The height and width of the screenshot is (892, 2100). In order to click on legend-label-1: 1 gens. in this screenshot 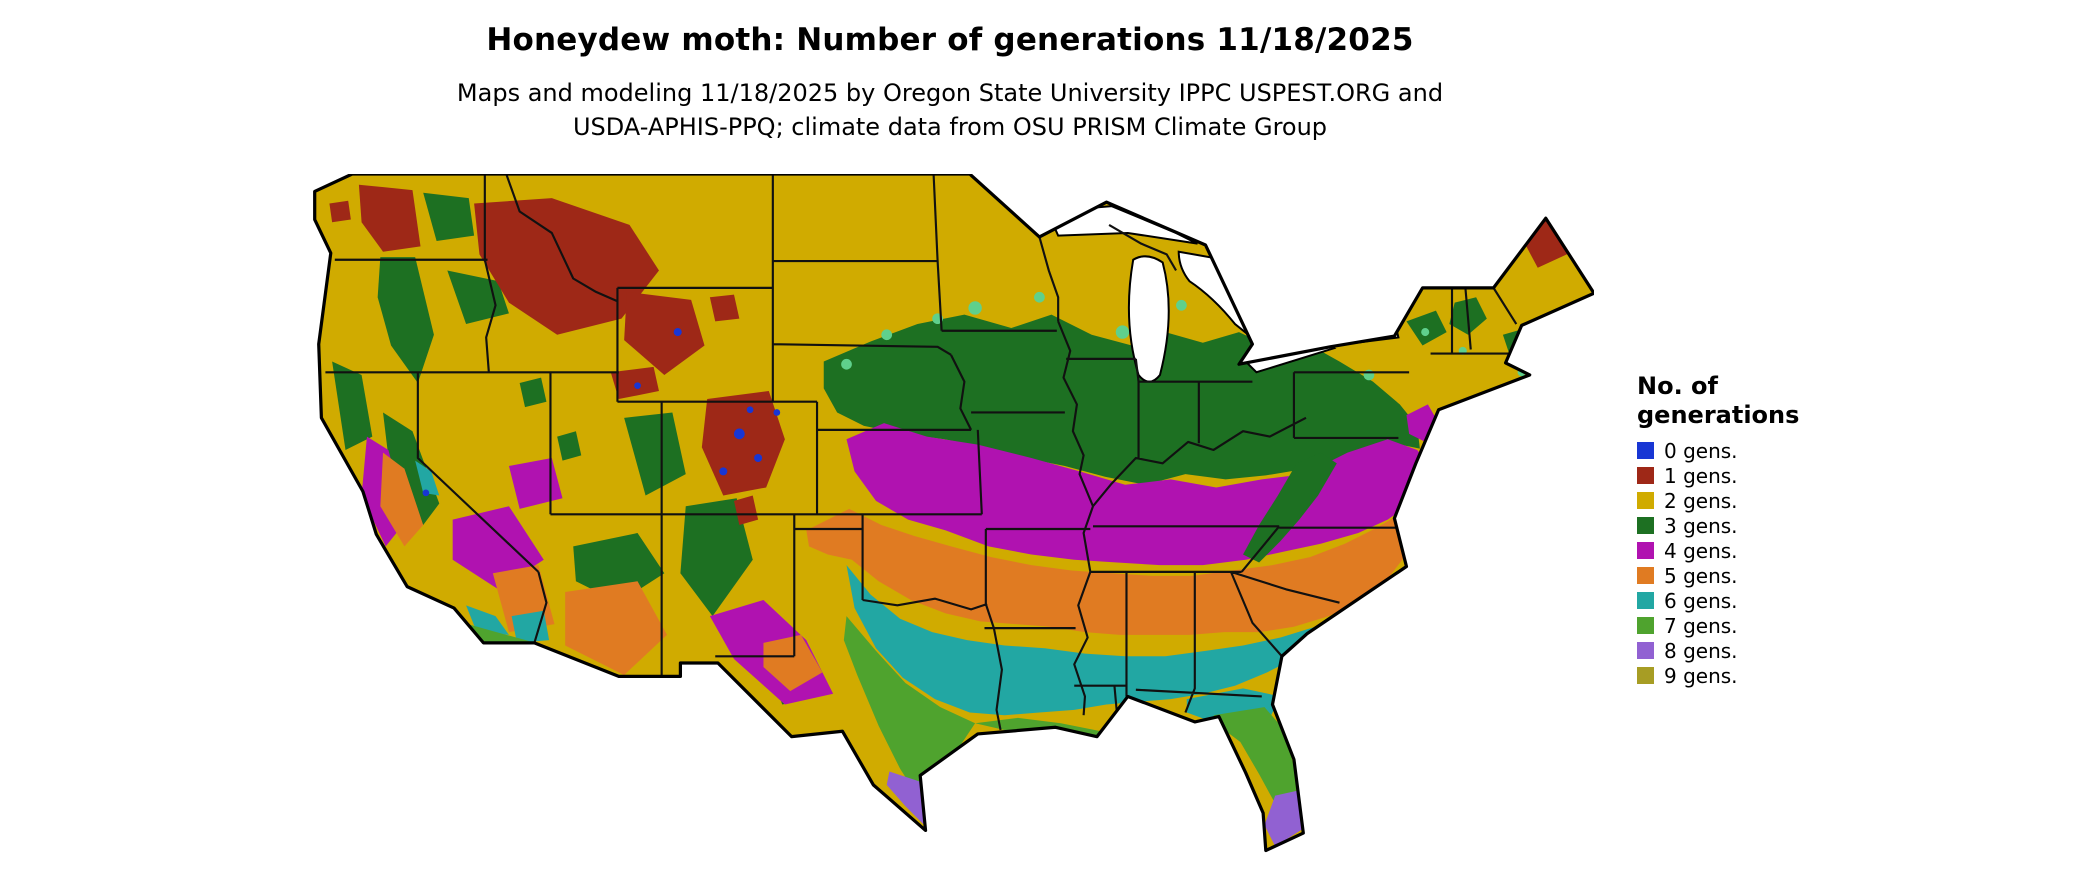, I will do `click(1701, 475)`.